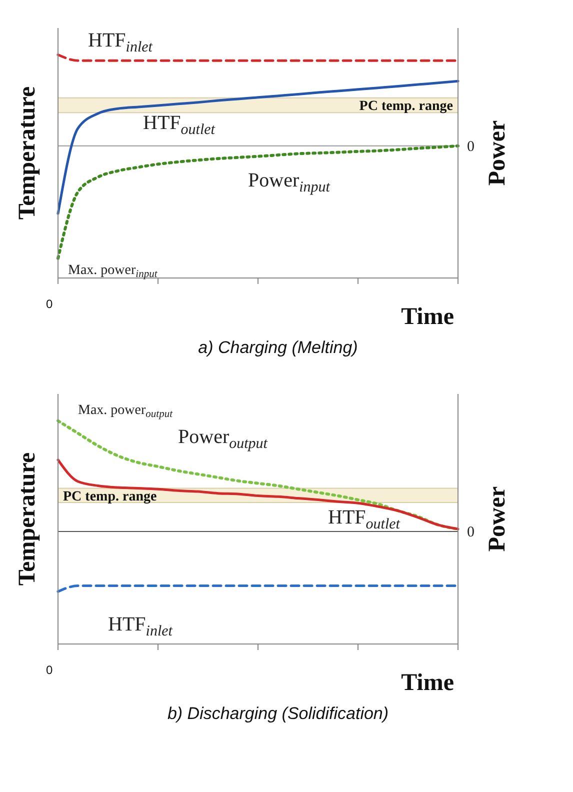 The image size is (573, 792). Describe the element at coordinates (289, 182) in the screenshot. I see `series-label: Power$_{input}$` at that location.